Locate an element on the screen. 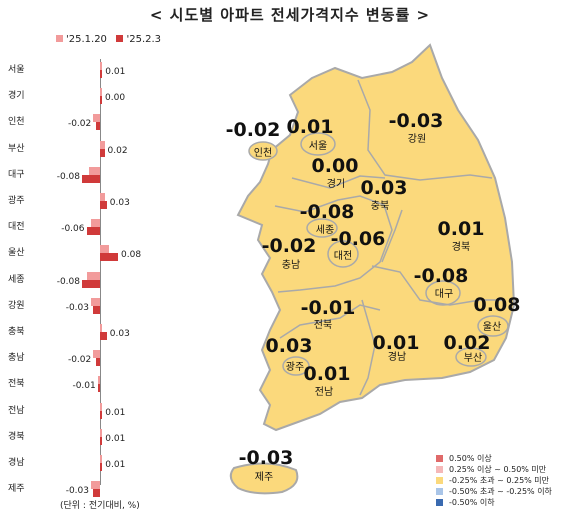 The height and width of the screenshot is (522, 580). bar-region-label: 충남 is located at coordinates (16, 358).